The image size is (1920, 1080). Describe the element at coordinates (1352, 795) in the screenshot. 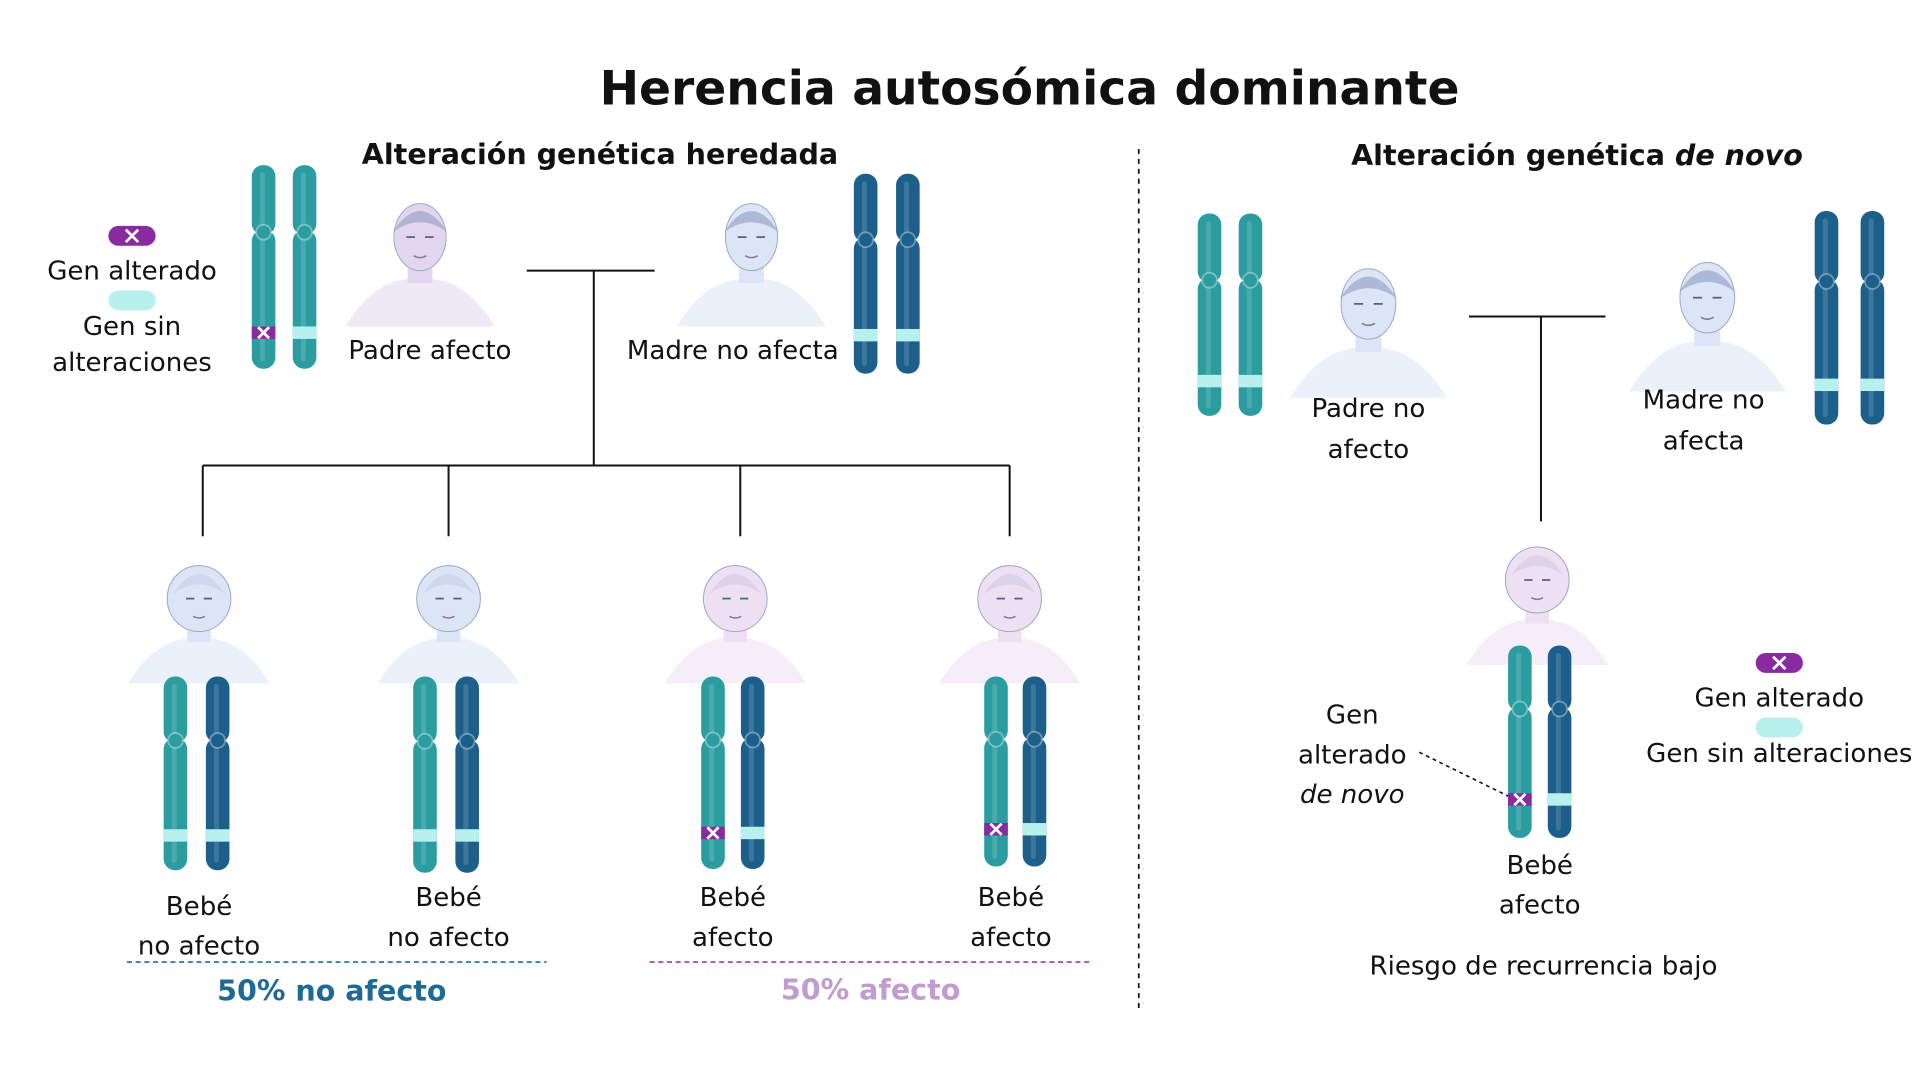

I see `callout-label: de novo` at that location.